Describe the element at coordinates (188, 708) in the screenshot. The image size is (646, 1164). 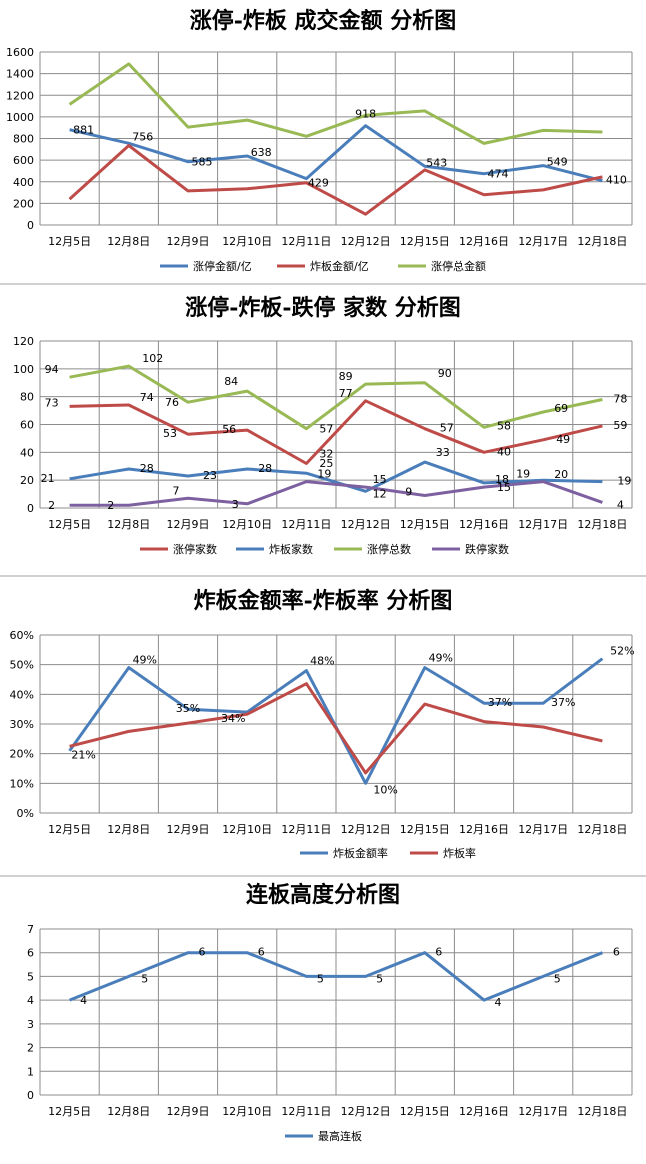
I see `data-label: 35%` at that location.